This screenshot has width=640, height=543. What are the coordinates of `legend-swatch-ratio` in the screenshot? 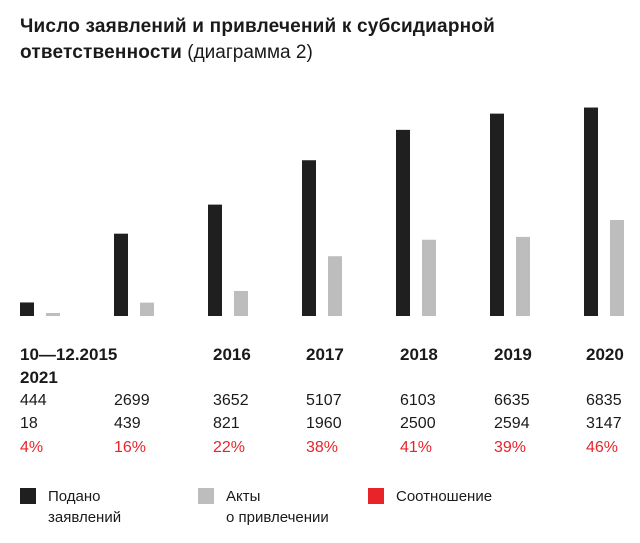 It's located at (376, 496).